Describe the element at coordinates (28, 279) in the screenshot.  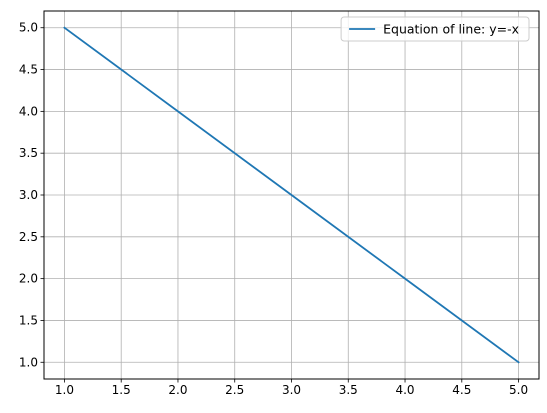
I see `y-tick-label: 2.0` at that location.